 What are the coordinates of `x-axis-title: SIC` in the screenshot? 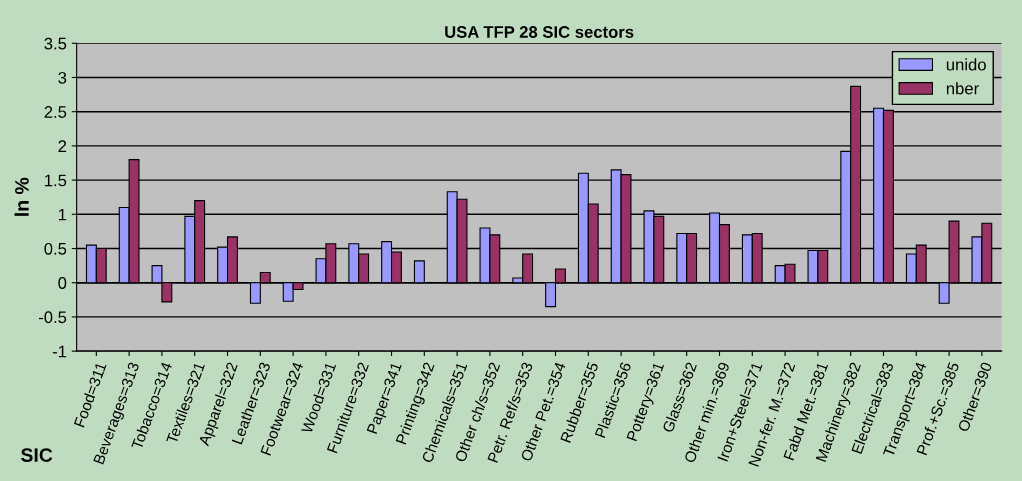 It's located at (37, 455).